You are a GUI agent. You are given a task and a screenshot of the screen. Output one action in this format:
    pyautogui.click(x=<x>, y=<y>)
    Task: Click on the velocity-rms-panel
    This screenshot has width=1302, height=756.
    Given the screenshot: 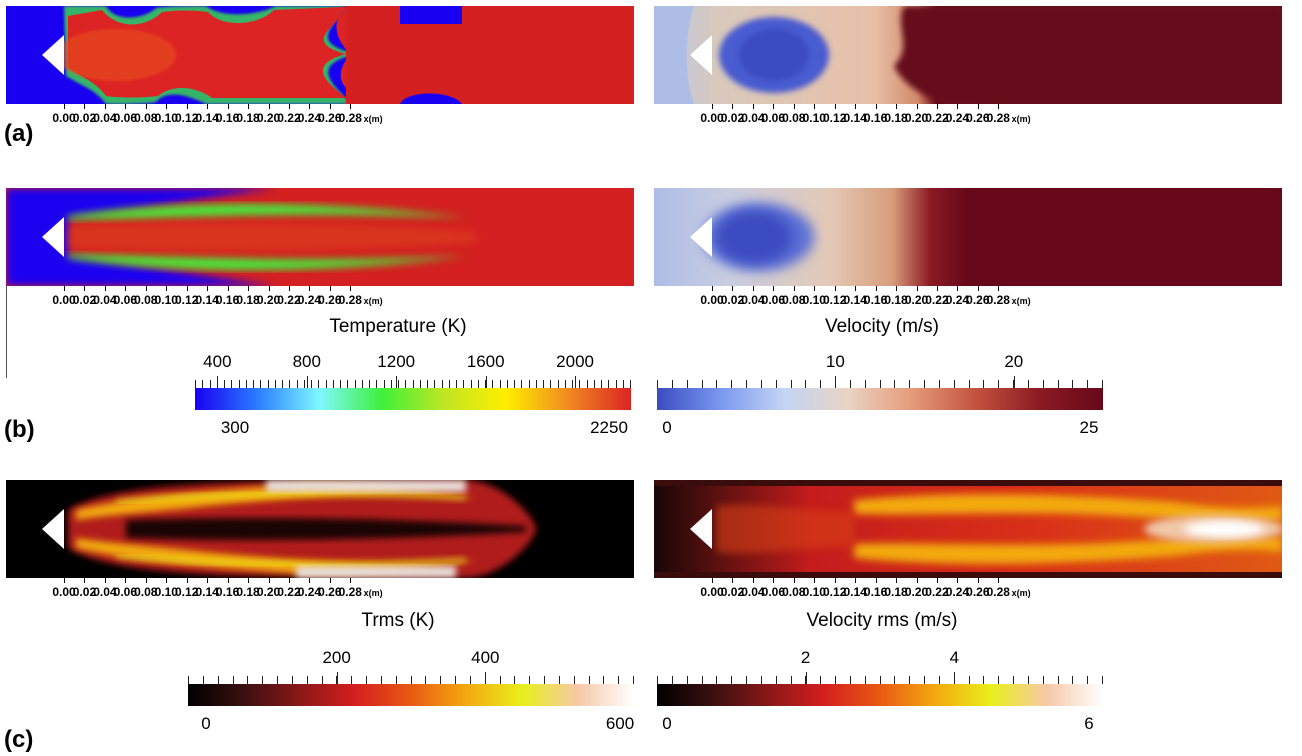 What is the action you would take?
    pyautogui.click(x=968, y=529)
    